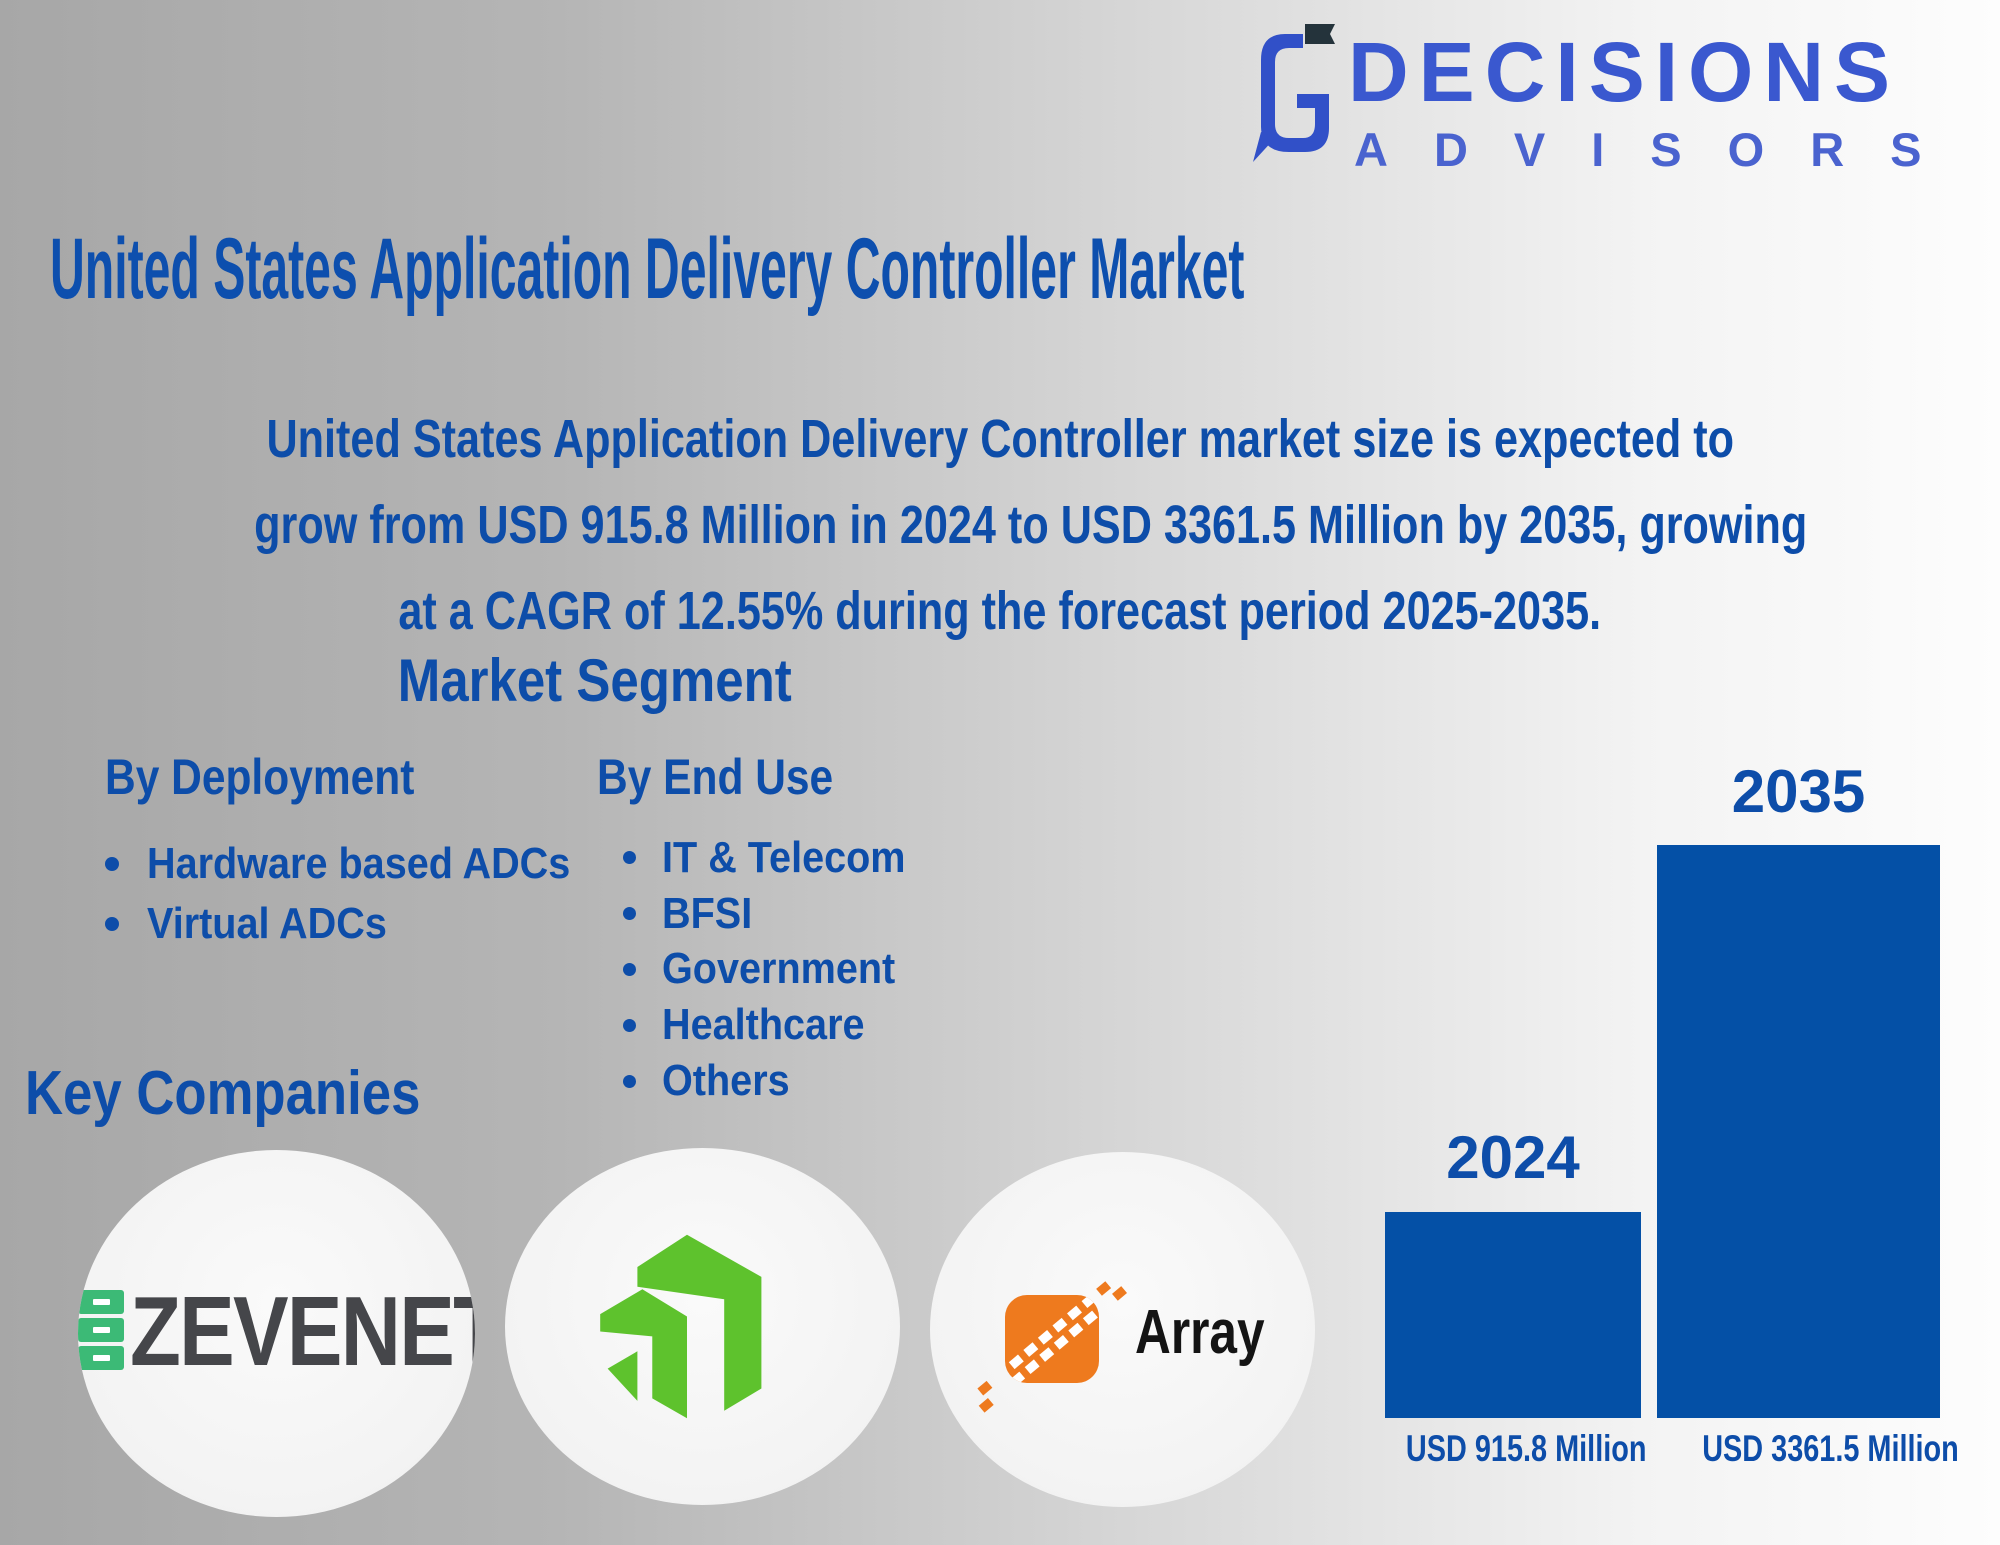 This screenshot has width=2000, height=1545. What do you see at coordinates (302, 1331) in the screenshot?
I see `zevenet-wordmark: ZEVENET` at bounding box center [302, 1331].